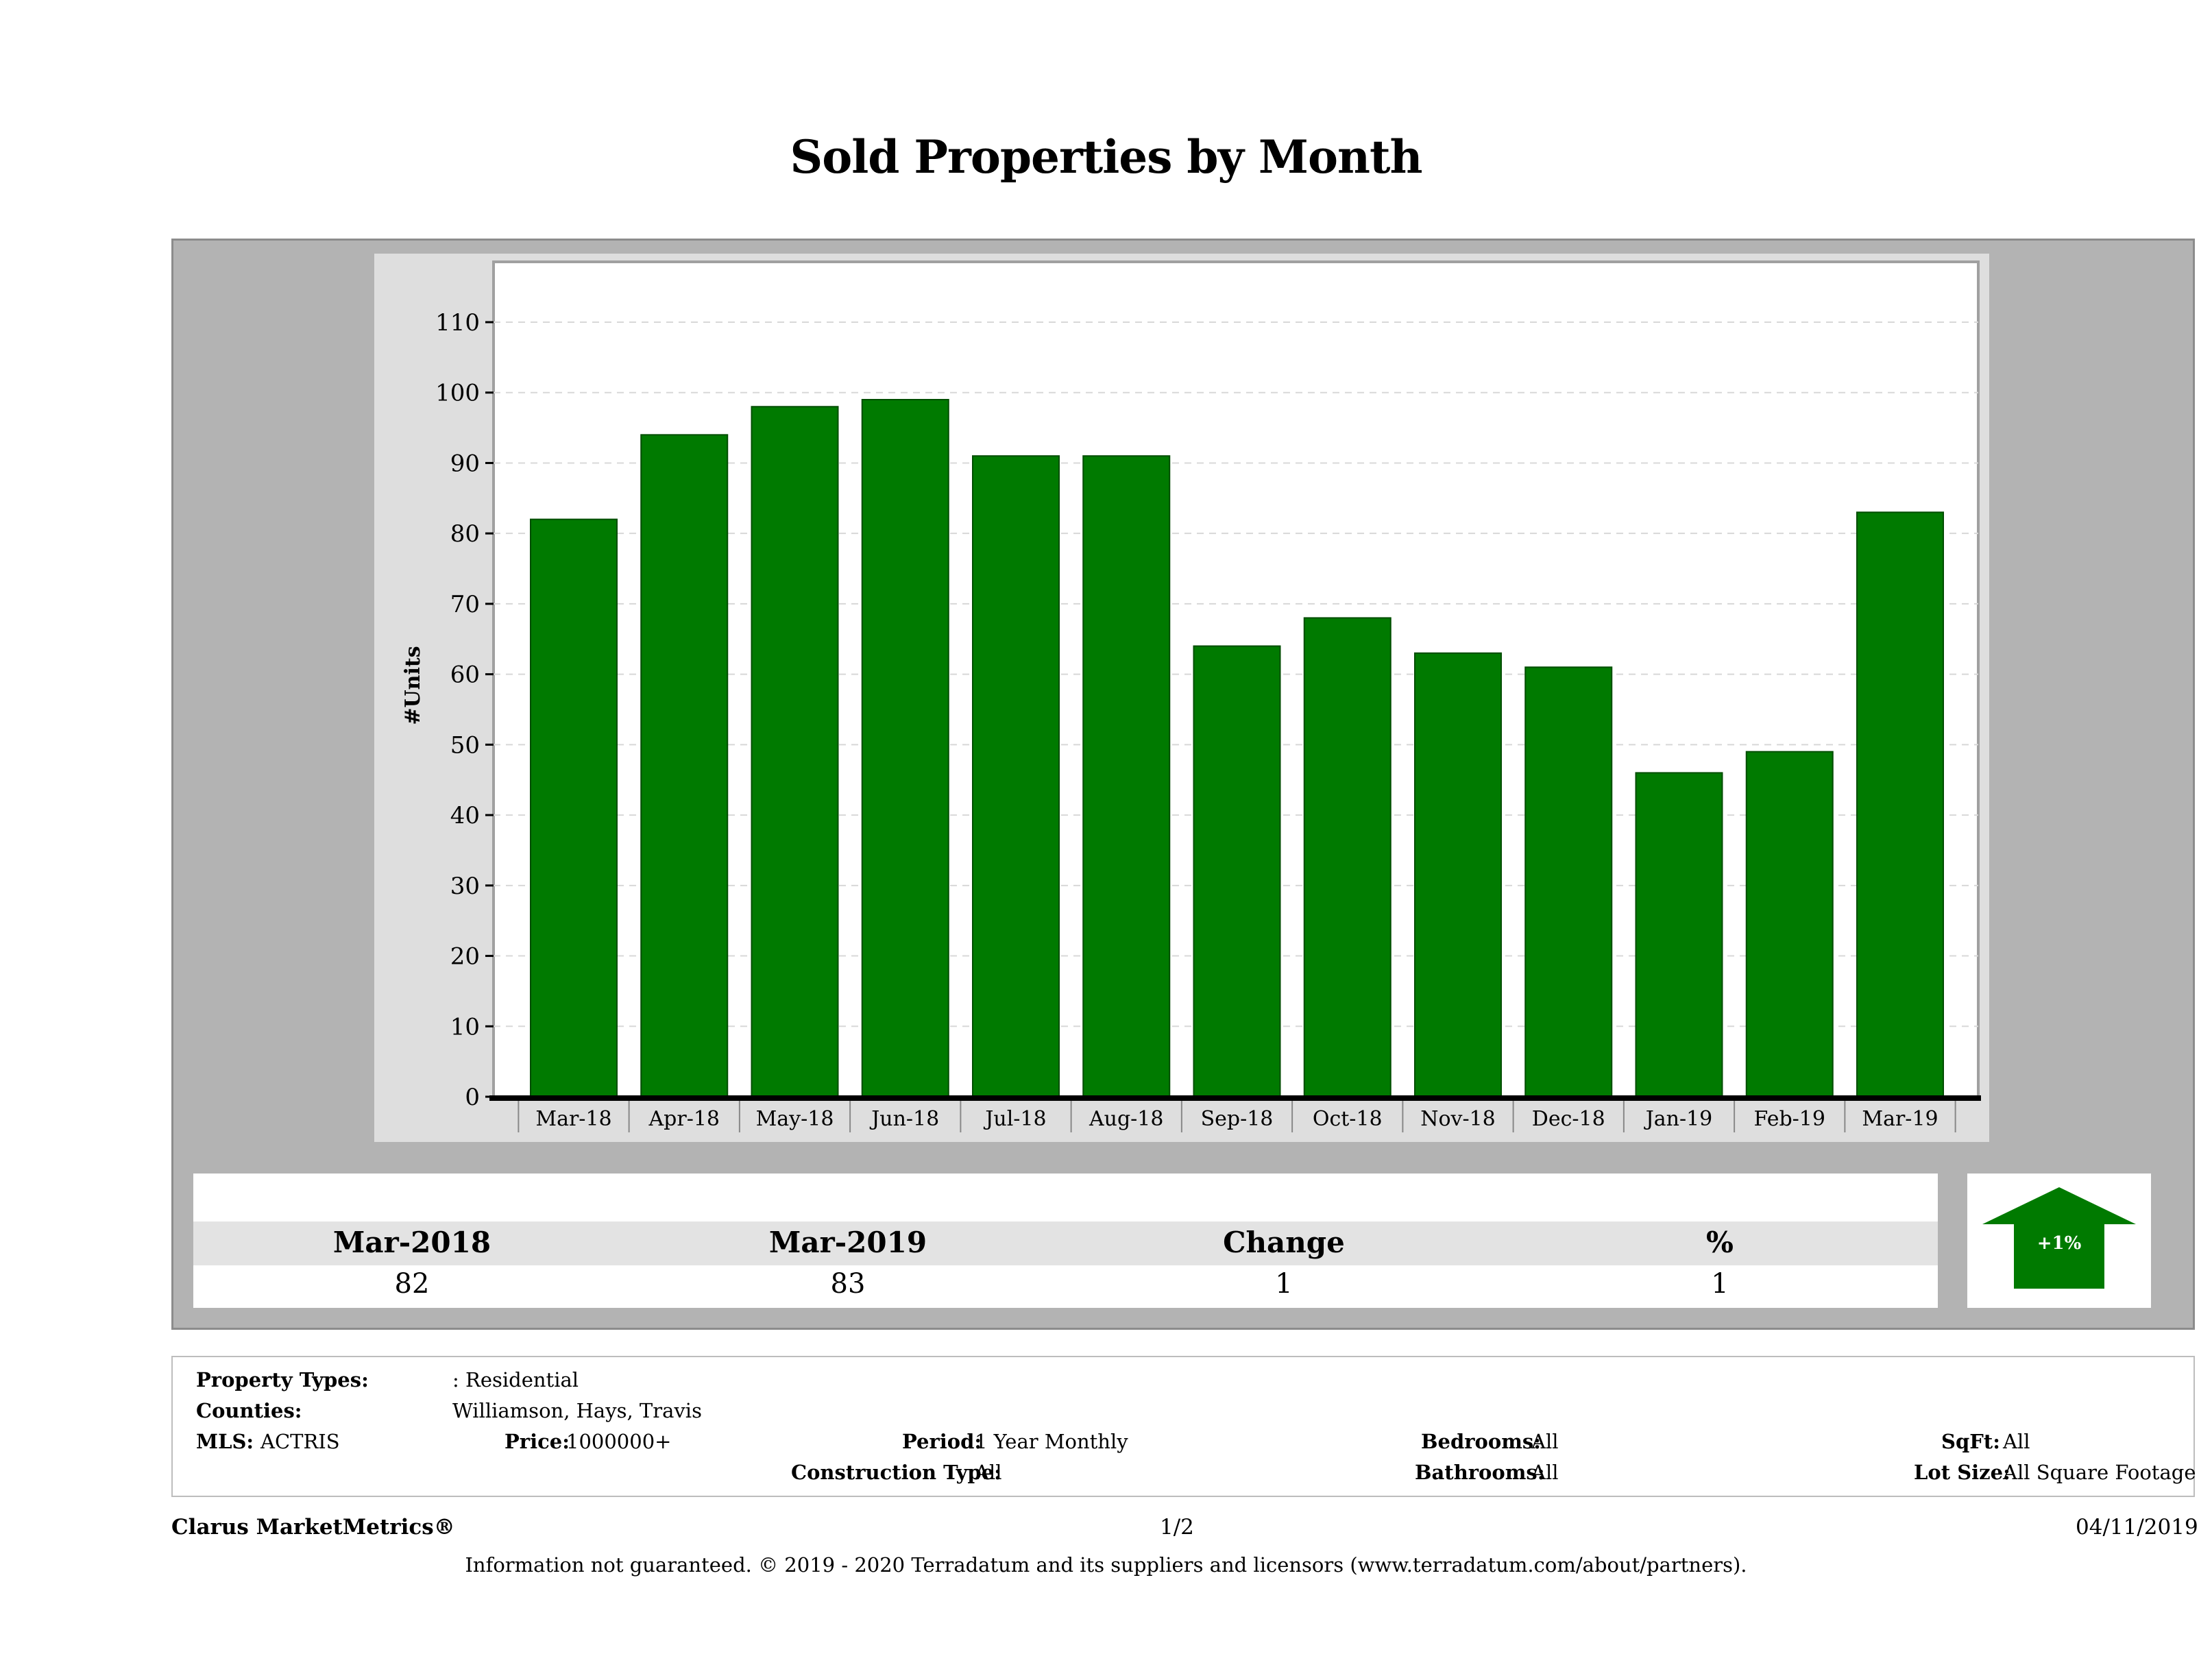 Image resolution: width=2212 pixels, height=1678 pixels. I want to click on y-tick-label: 30, so click(465, 886).